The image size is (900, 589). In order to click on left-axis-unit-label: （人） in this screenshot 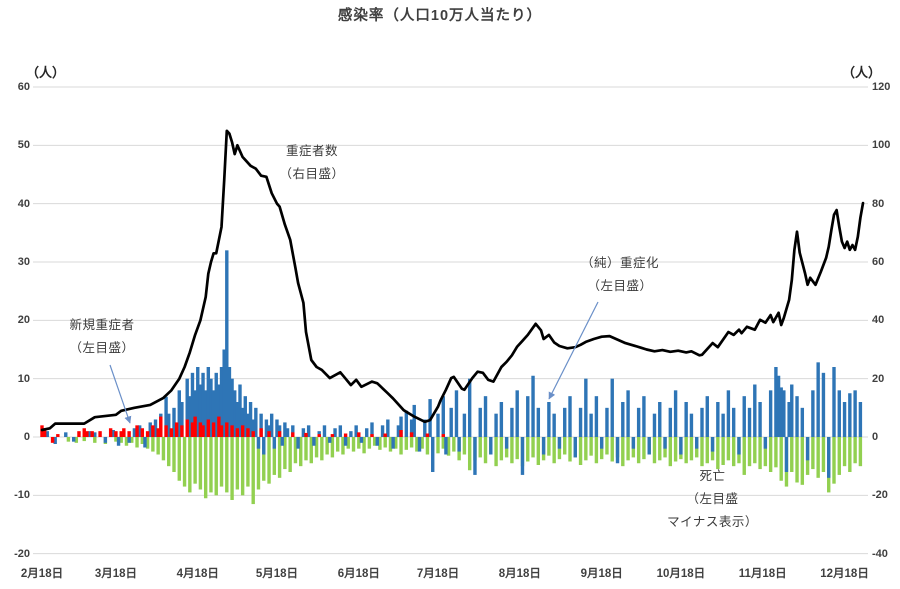, I will do `click(46, 72)`.